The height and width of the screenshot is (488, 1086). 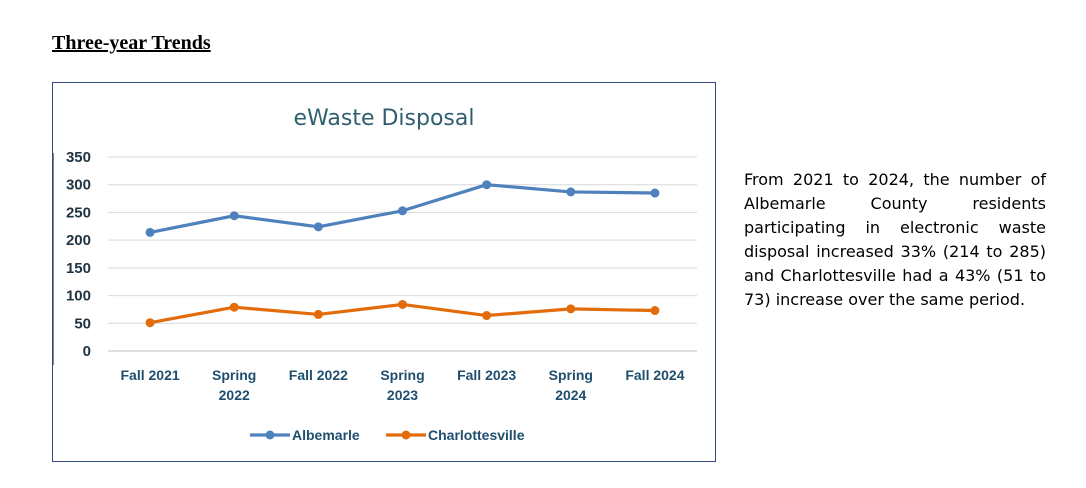 What do you see at coordinates (87, 351) in the screenshot?
I see `y-tick-label: 0` at bounding box center [87, 351].